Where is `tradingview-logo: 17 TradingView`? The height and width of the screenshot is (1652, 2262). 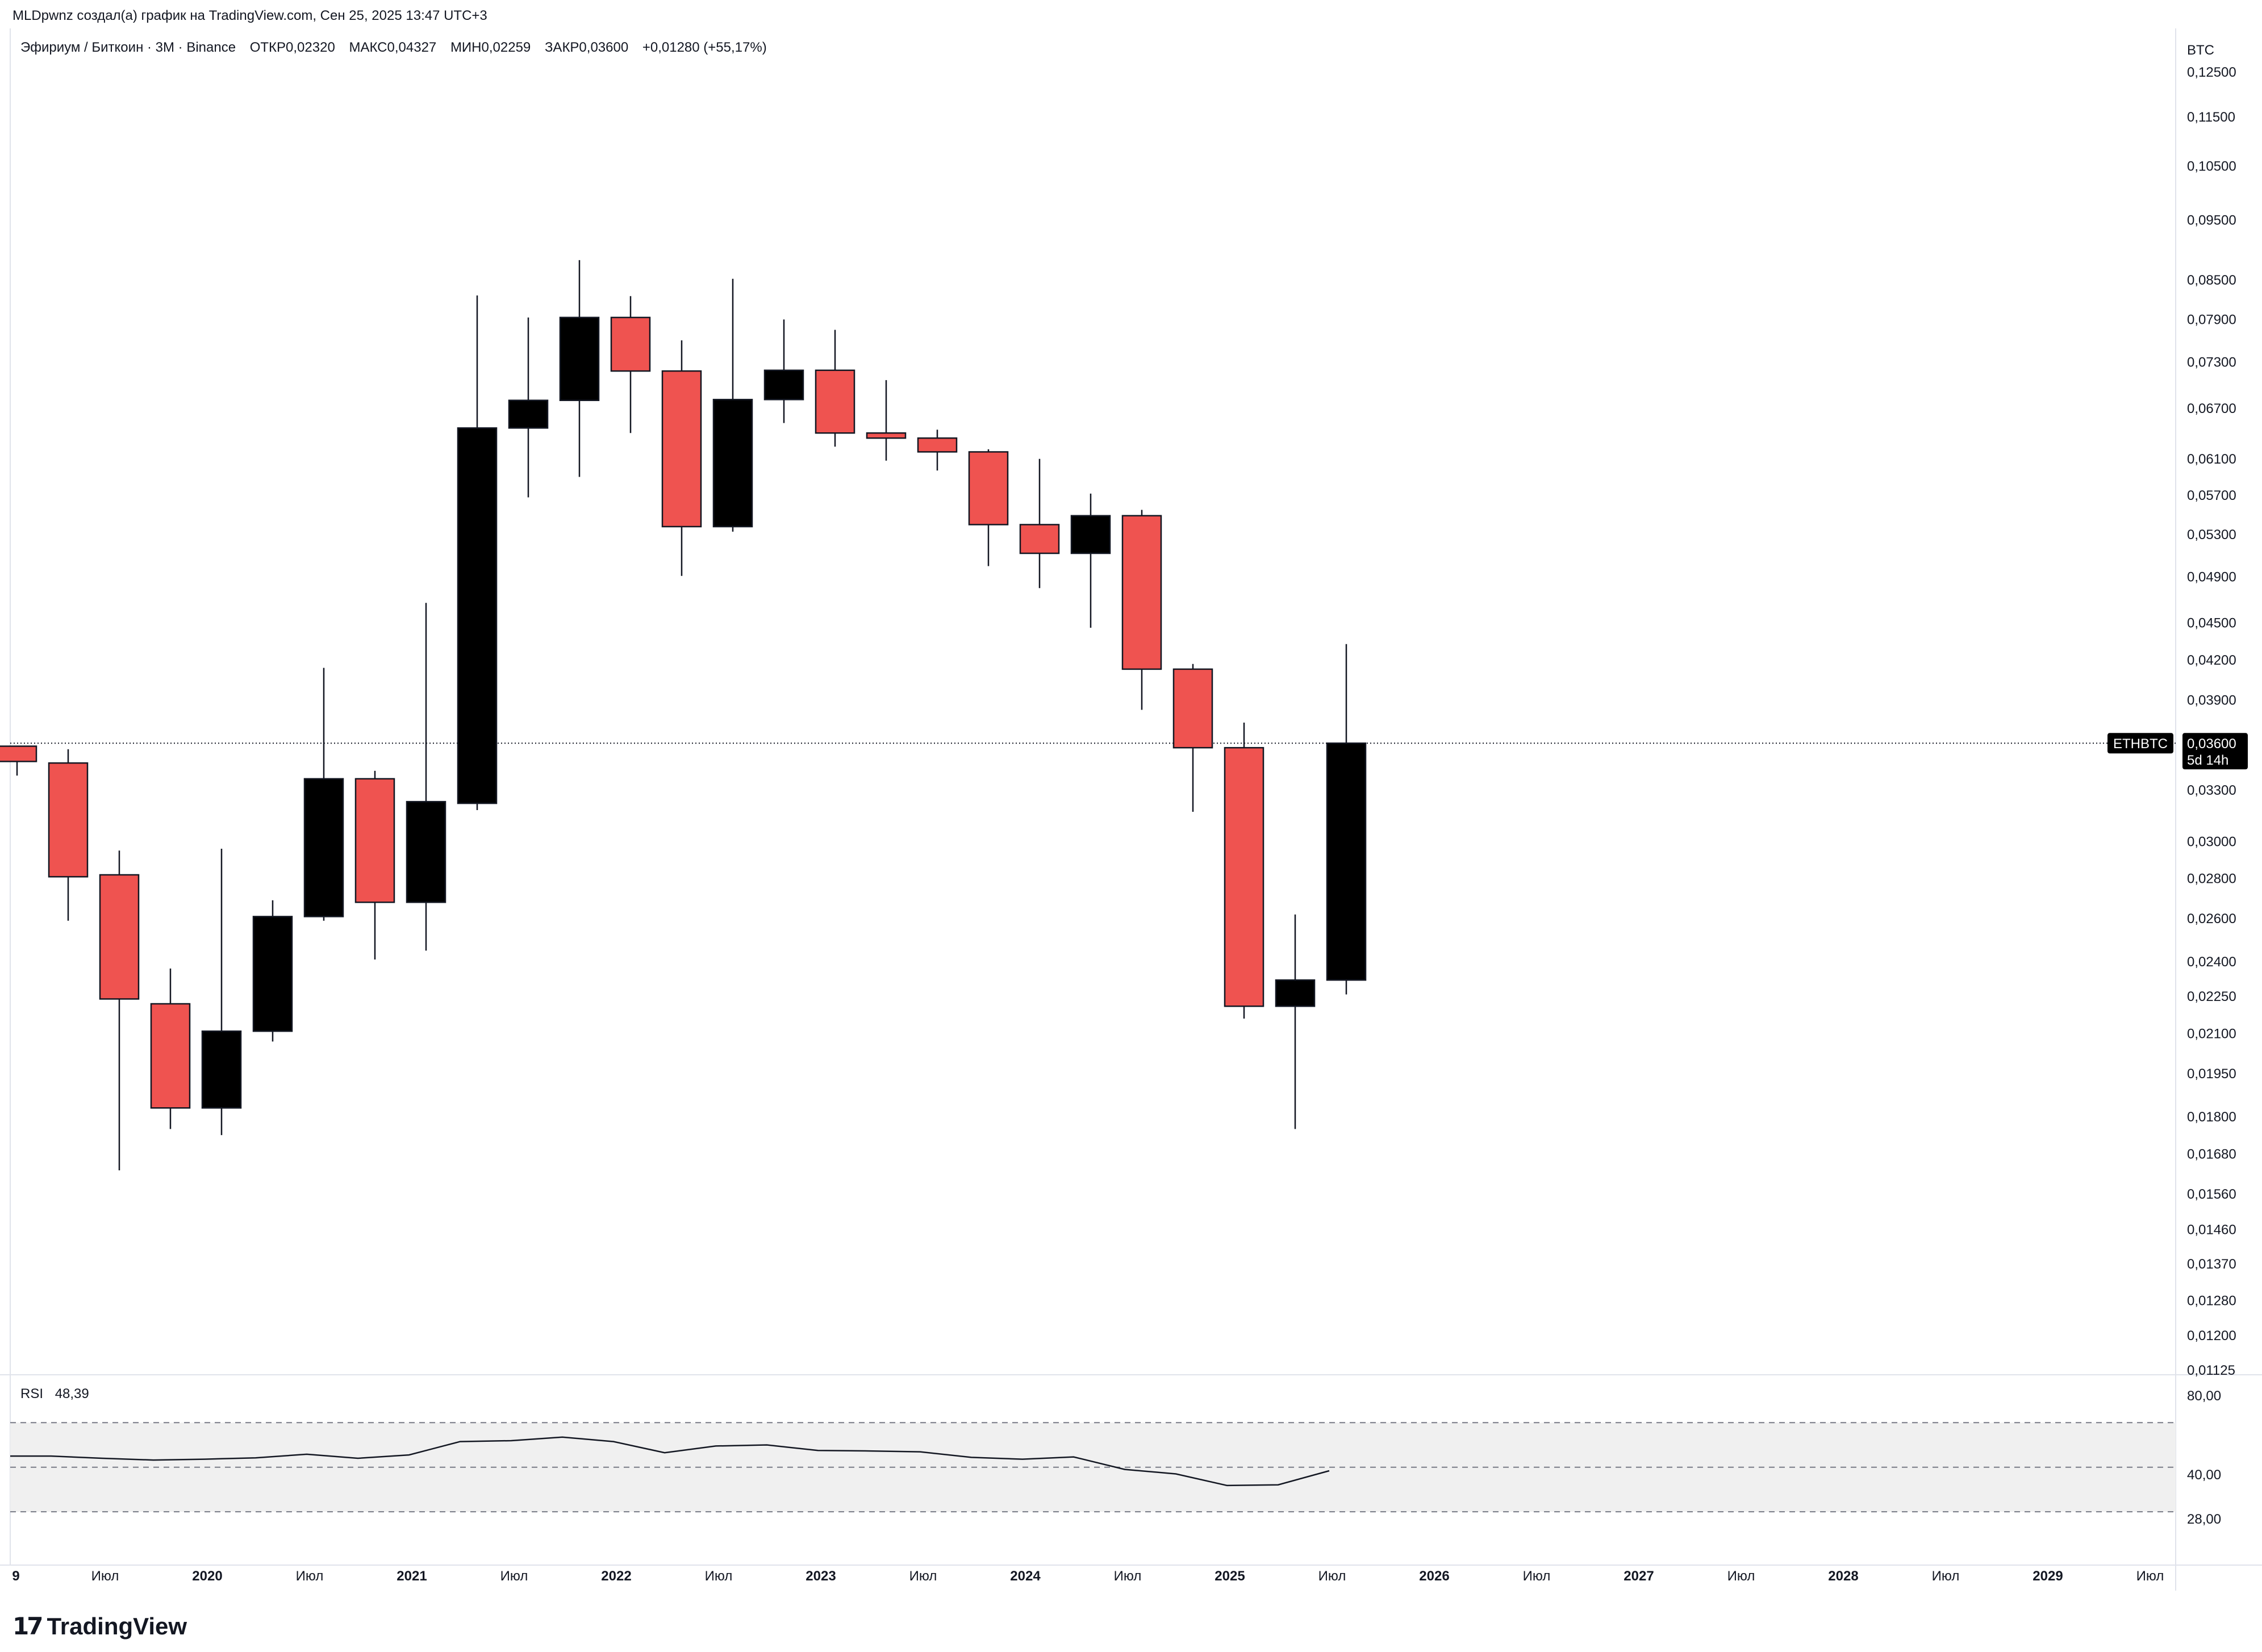
tradingview-logo: 17 TradingView is located at coordinates (99, 1626).